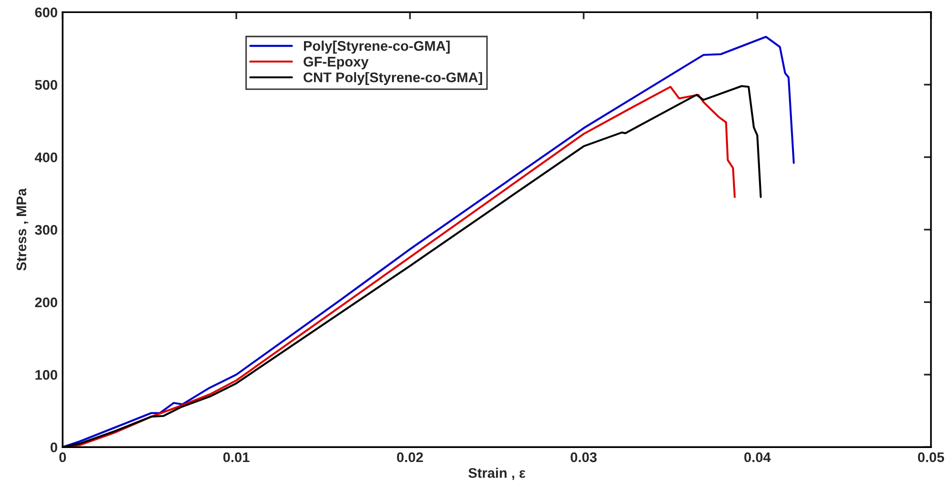 The image size is (949, 486). What do you see at coordinates (497, 474) in the screenshot?
I see `x-axis-title: Strain , ε` at bounding box center [497, 474].